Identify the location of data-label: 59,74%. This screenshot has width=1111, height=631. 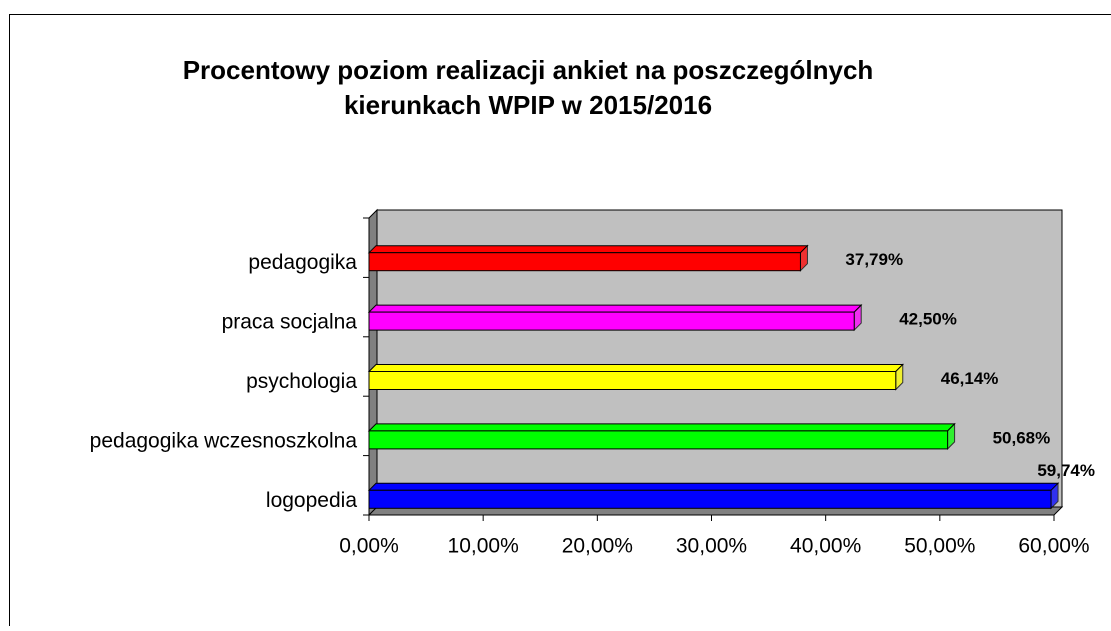
(1066, 470).